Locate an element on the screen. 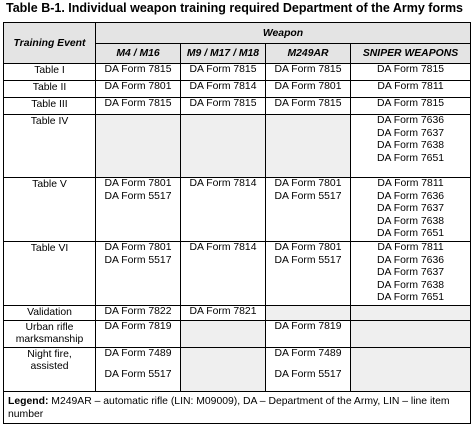 This screenshot has width=474, height=445. training-event-label: Urban rifle is located at coordinates (49, 327).